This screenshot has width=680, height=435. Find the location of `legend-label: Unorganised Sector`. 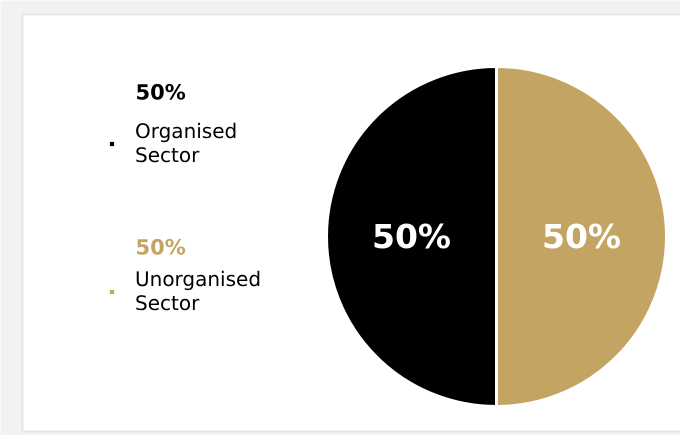

legend-label: Unorganised Sector is located at coordinates (198, 291).